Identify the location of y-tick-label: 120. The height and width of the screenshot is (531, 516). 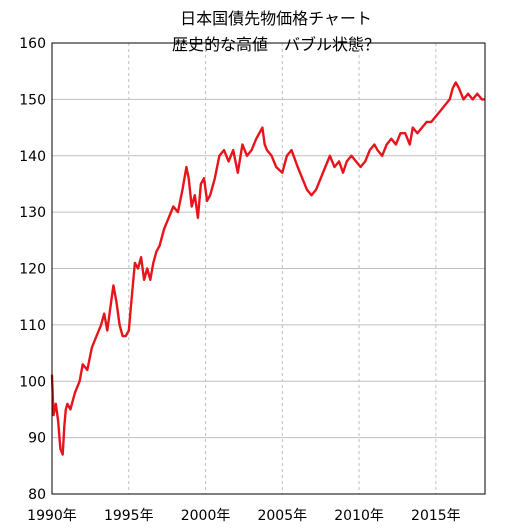
(32, 270).